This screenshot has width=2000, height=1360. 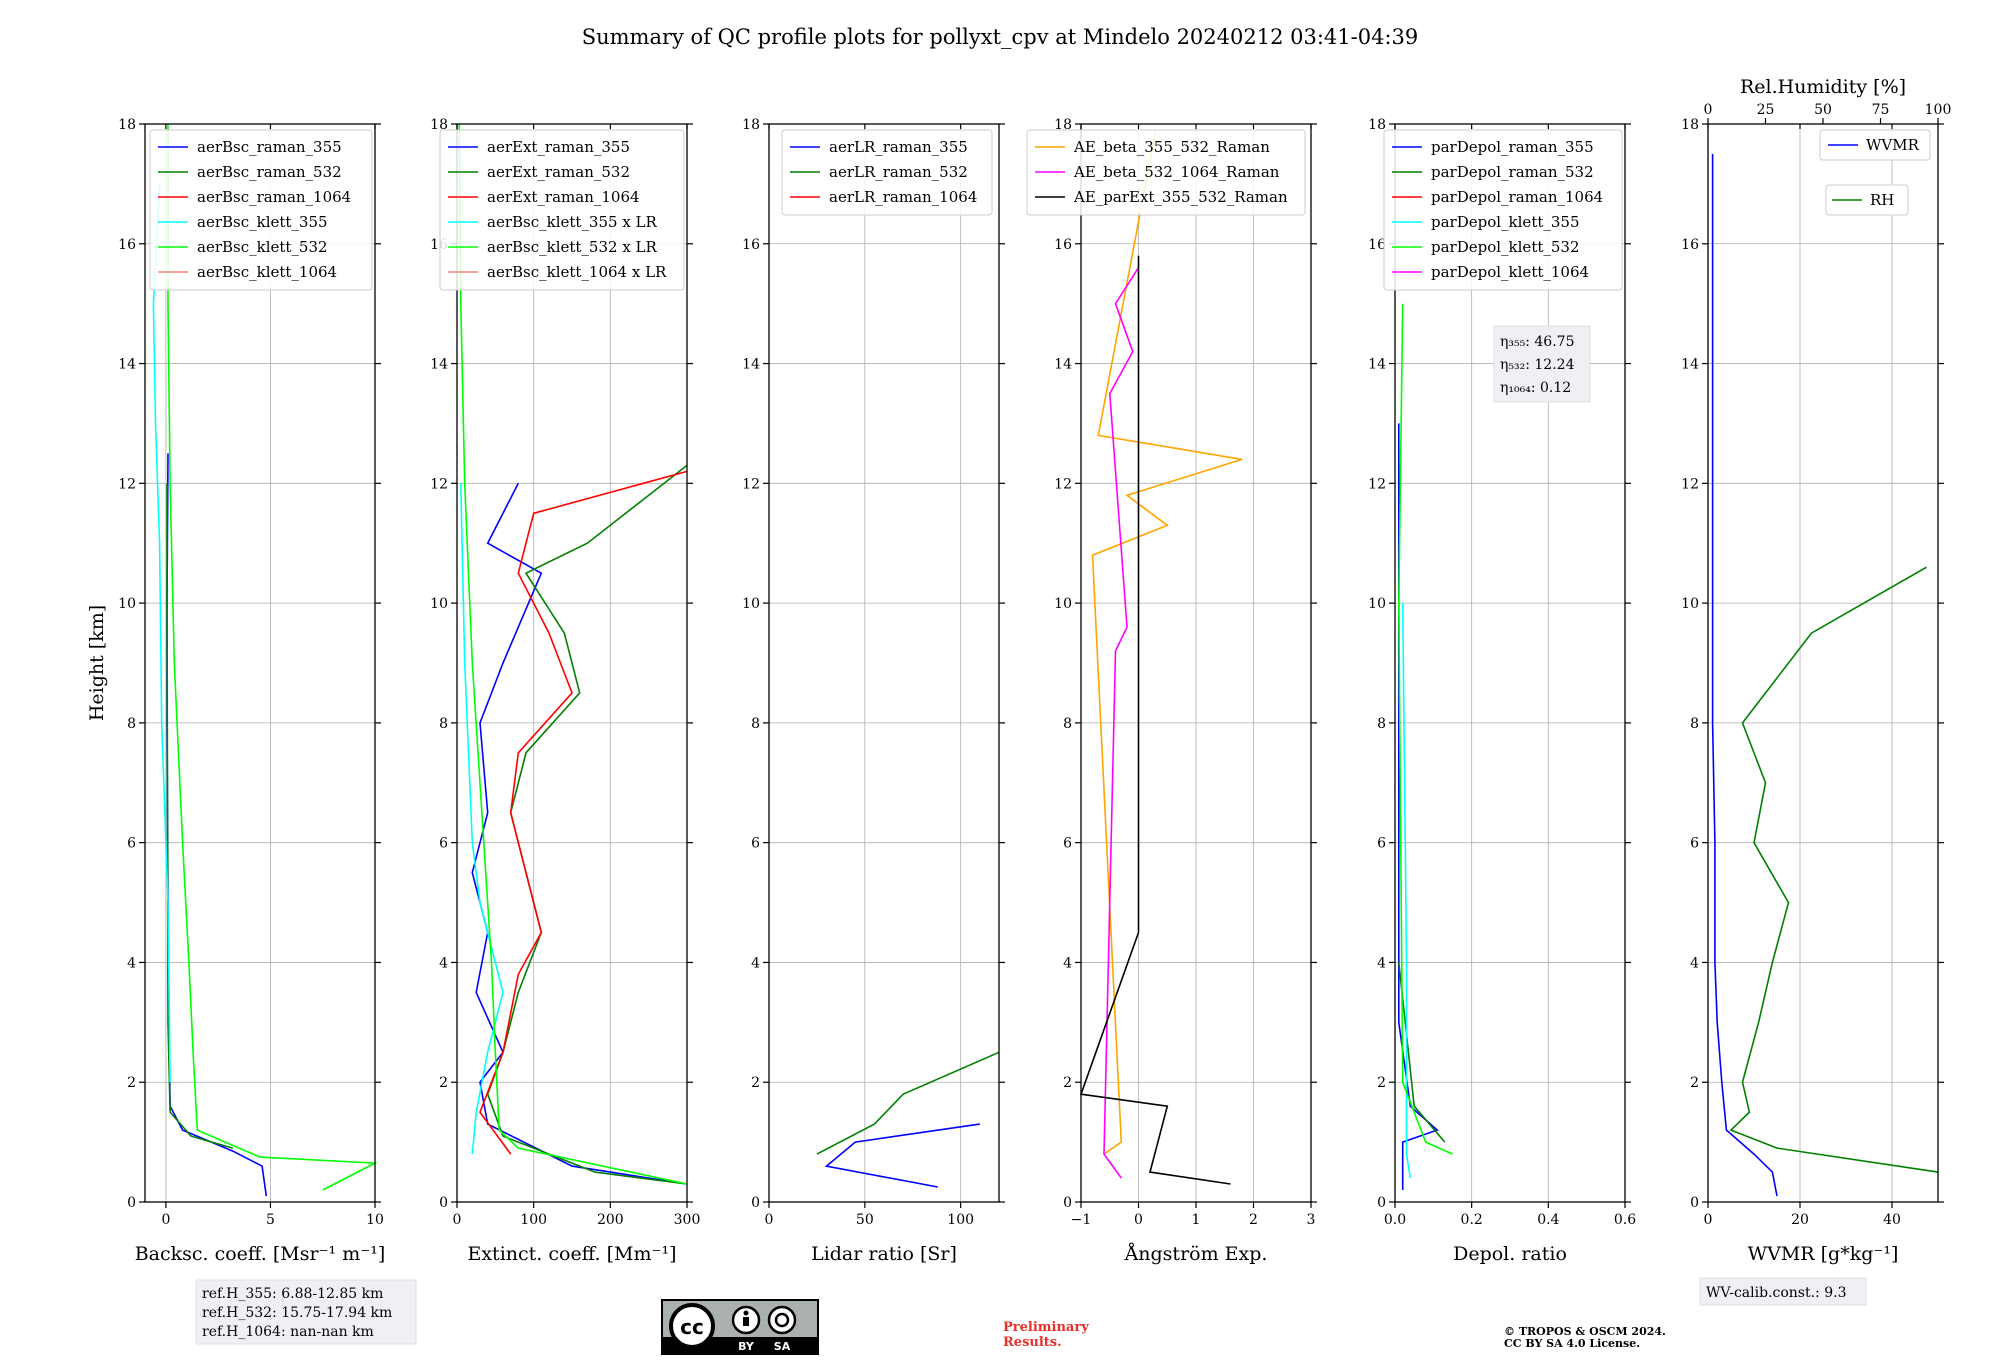 I want to click on legend-label: aerExt_raman_532, so click(x=558, y=172).